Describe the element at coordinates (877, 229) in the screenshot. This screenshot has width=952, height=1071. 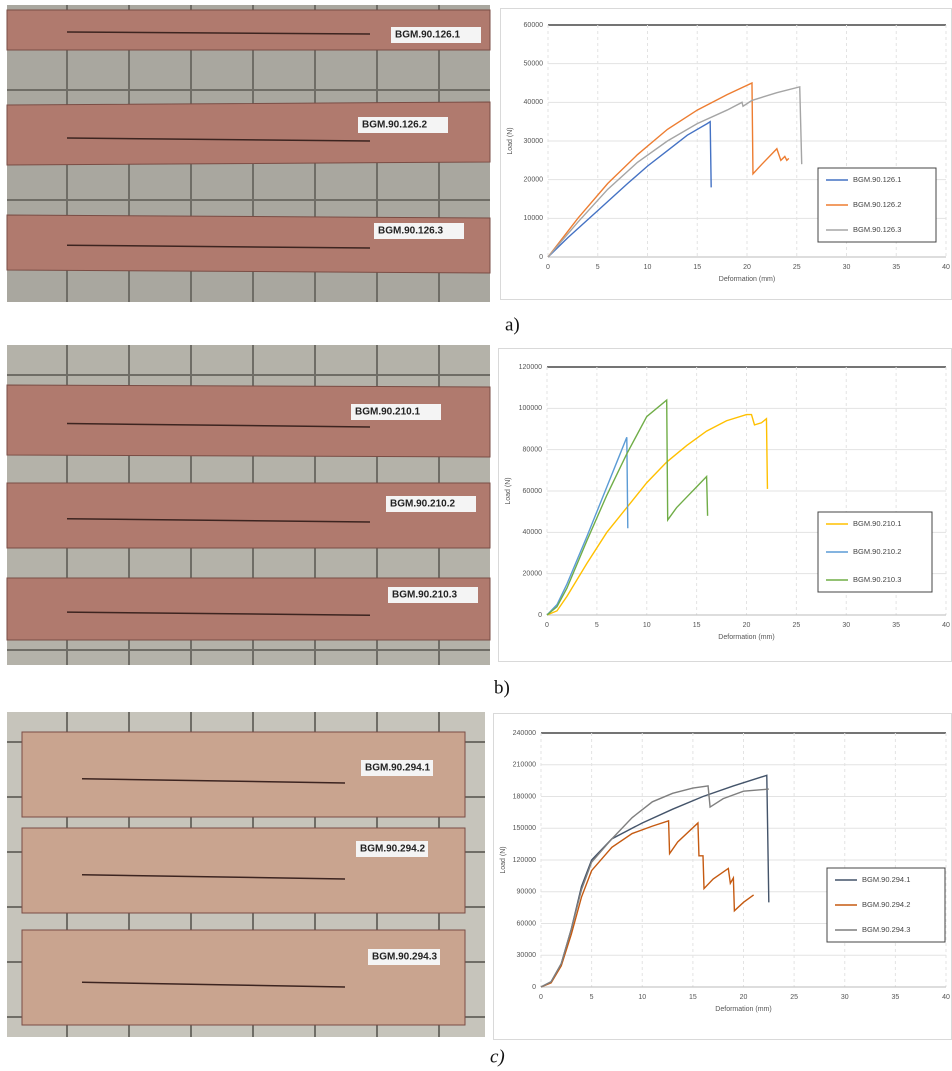
I see `legend-label: BGM.90.126.3` at that location.